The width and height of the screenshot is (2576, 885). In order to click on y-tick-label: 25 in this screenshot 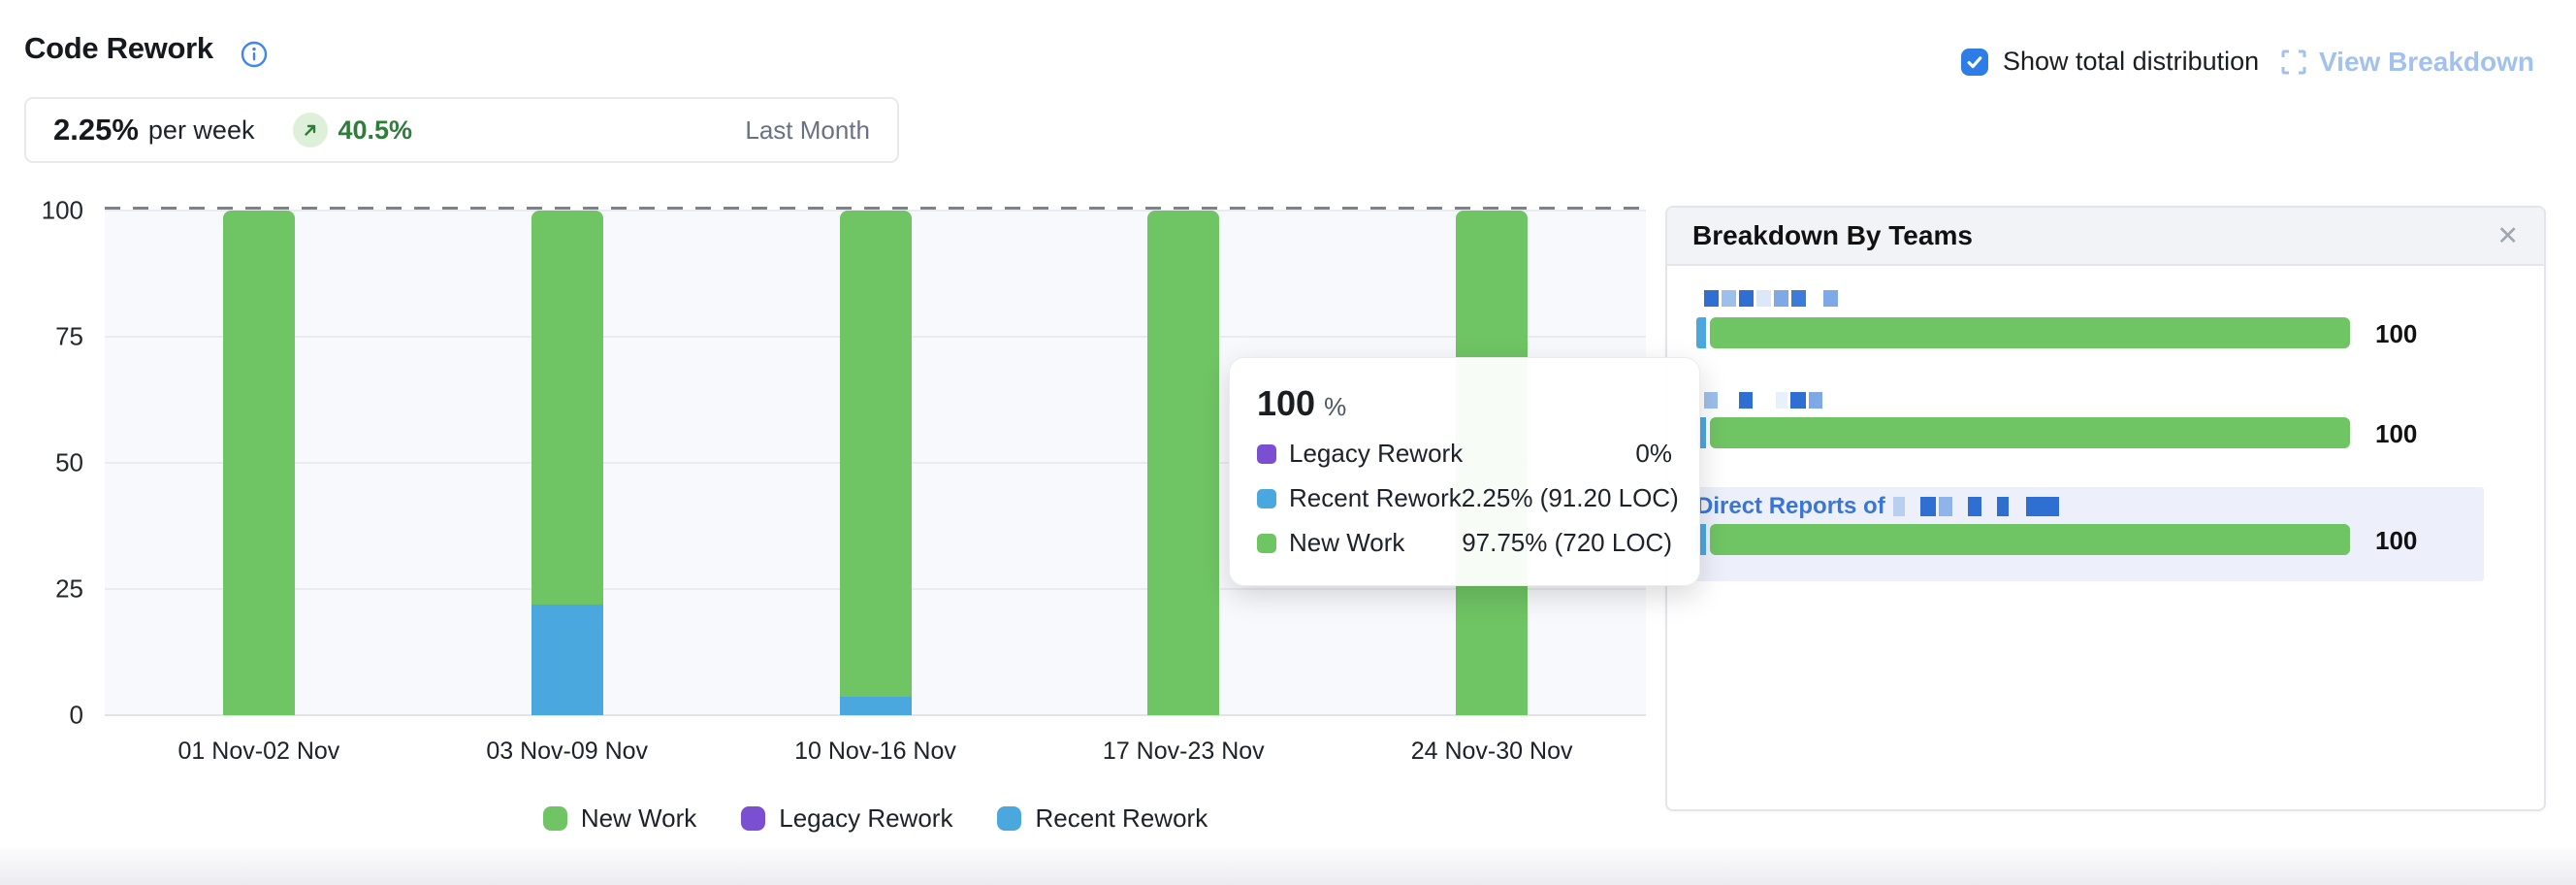, I will do `click(69, 589)`.